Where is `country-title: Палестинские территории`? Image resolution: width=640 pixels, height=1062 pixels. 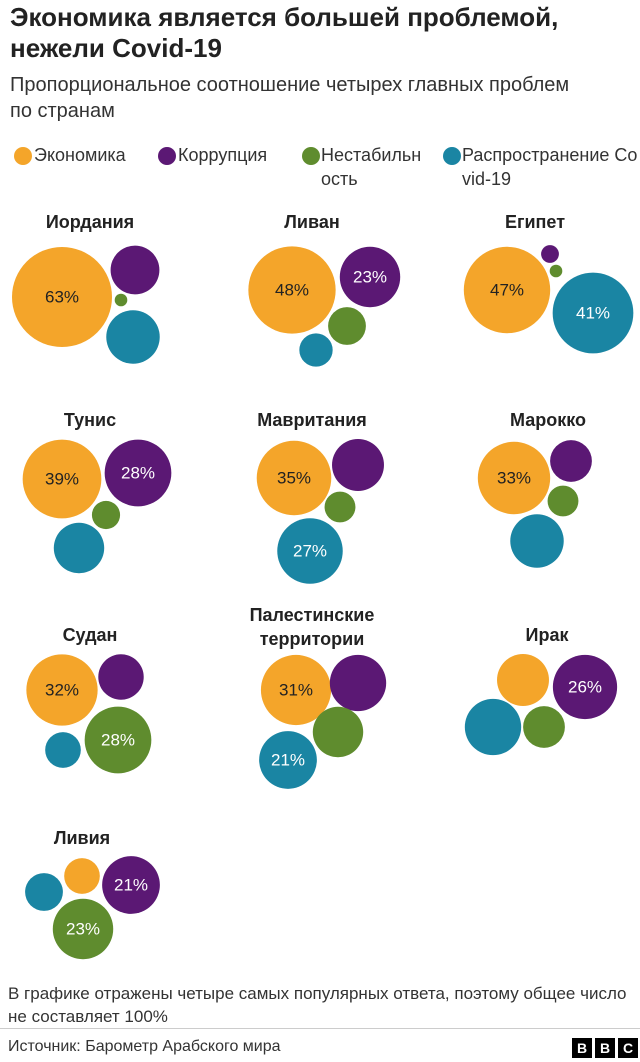 country-title: Палестинские территории is located at coordinates (312, 627).